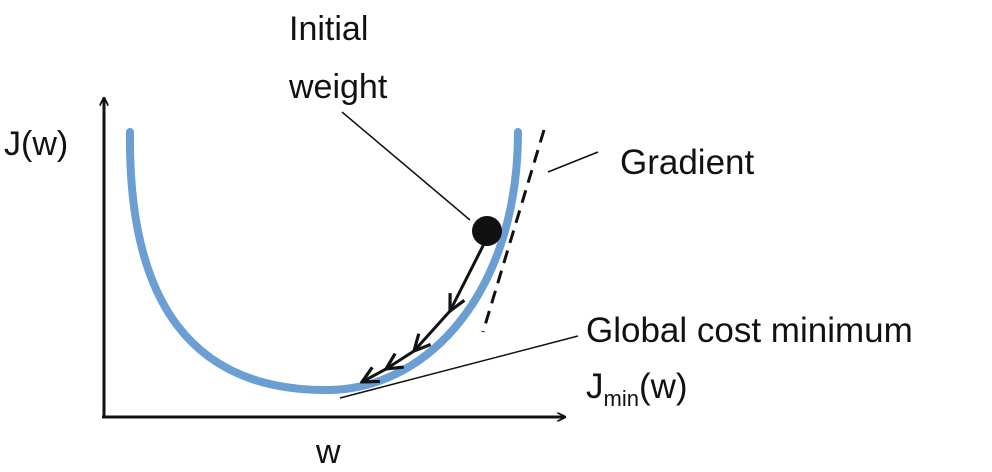 The height and width of the screenshot is (472, 992). Describe the element at coordinates (573, 162) in the screenshot. I see `gradient-leader` at that location.